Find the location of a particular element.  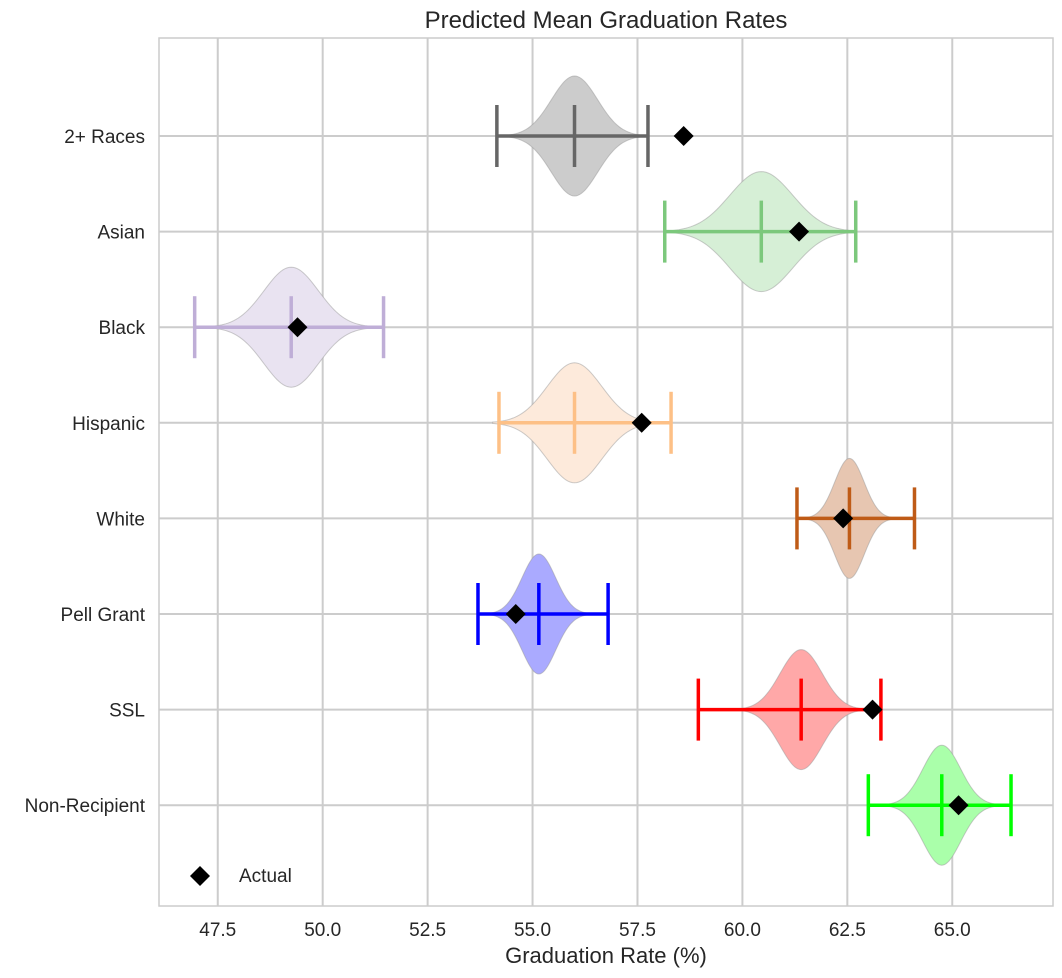

legend: Actual is located at coordinates (241, 876).